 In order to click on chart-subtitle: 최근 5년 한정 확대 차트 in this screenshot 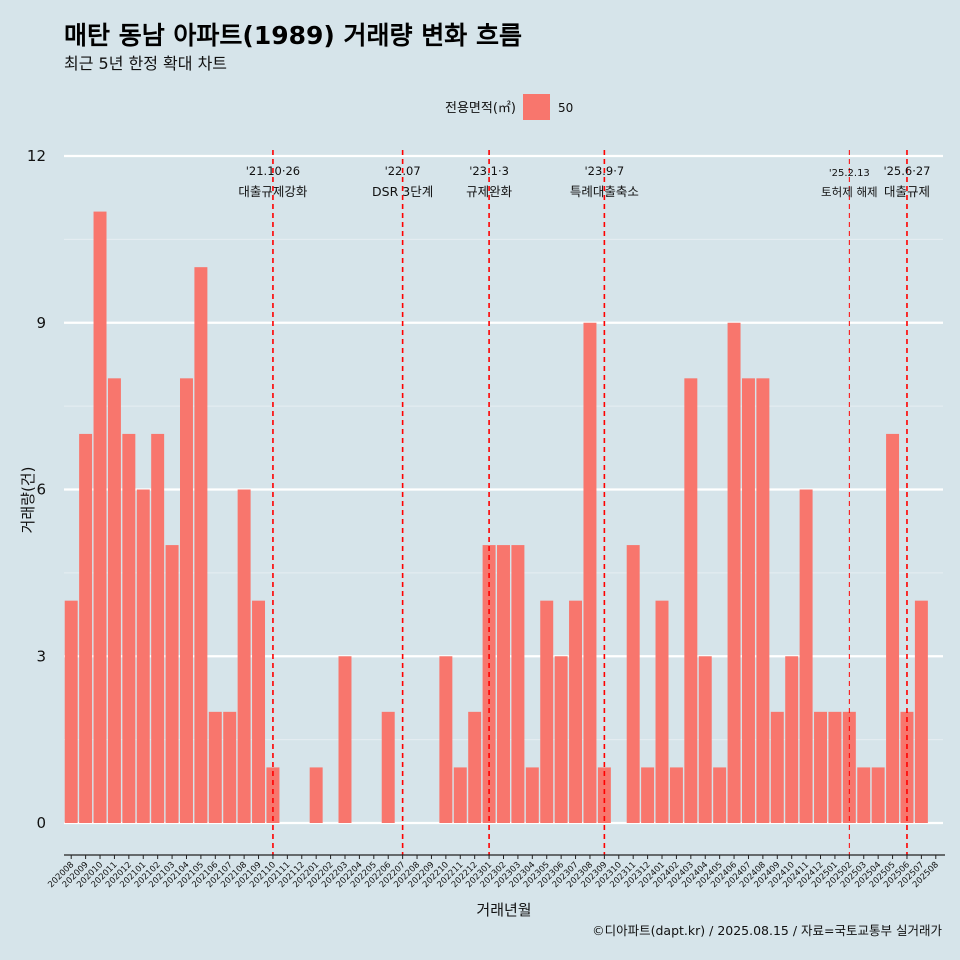, I will do `click(145, 63)`.